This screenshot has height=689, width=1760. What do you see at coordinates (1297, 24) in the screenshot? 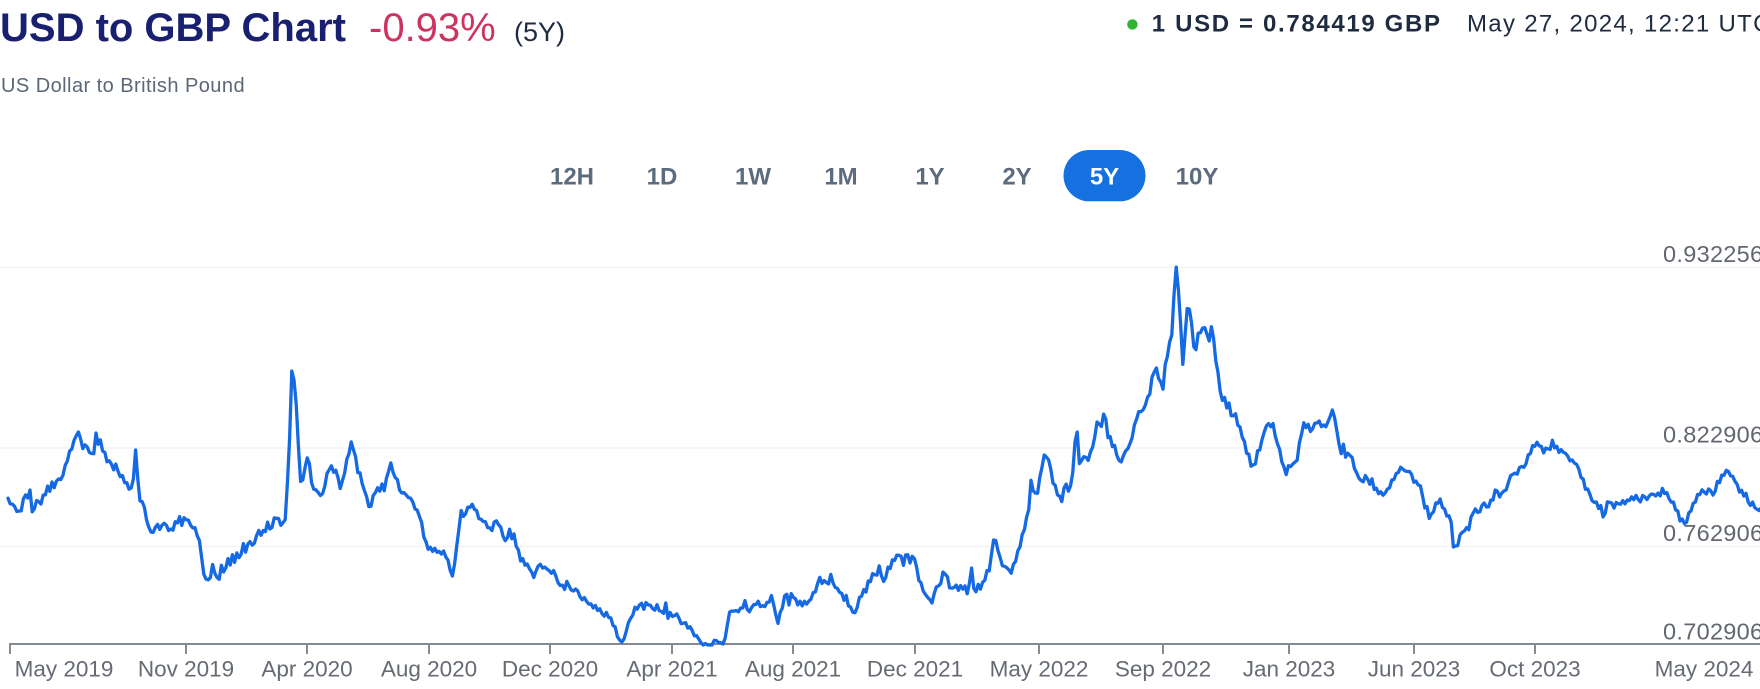
I see `svg-text: 1 USD = 0.784419 GBP` at bounding box center [1297, 24].